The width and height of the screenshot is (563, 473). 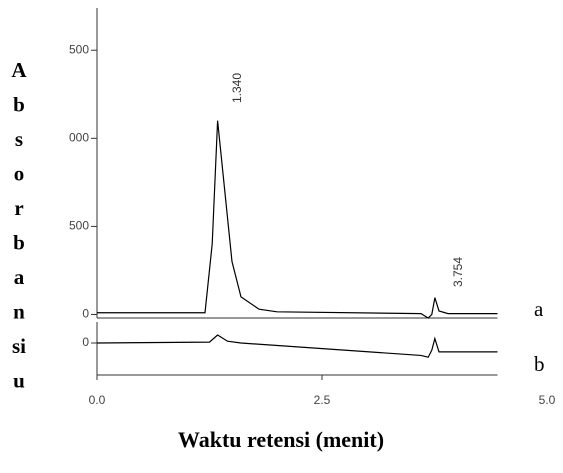 What do you see at coordinates (237, 88) in the screenshot?
I see `peak-label: 1.340` at bounding box center [237, 88].